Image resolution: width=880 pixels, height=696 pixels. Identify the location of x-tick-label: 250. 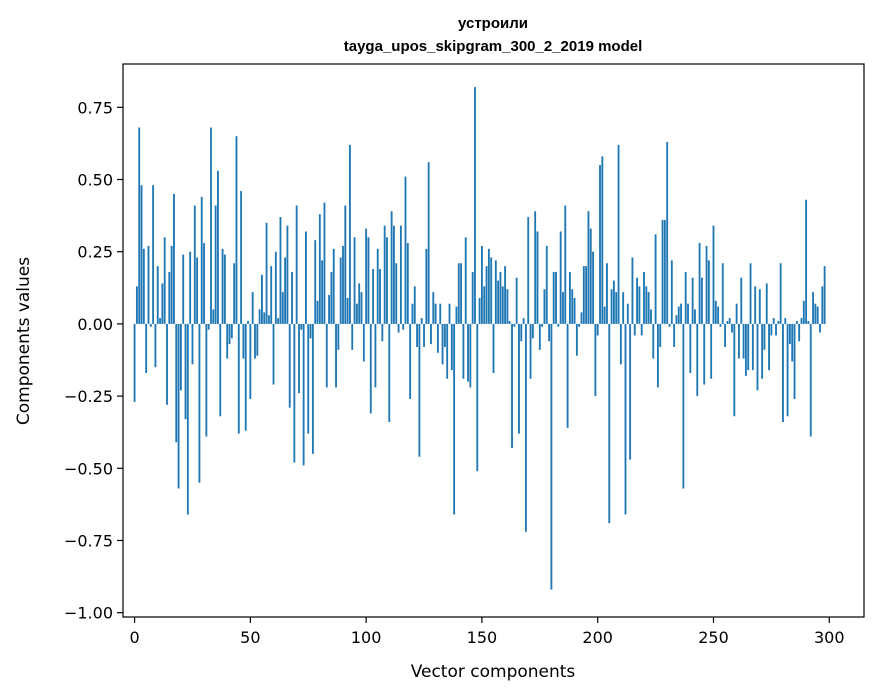
(713, 637).